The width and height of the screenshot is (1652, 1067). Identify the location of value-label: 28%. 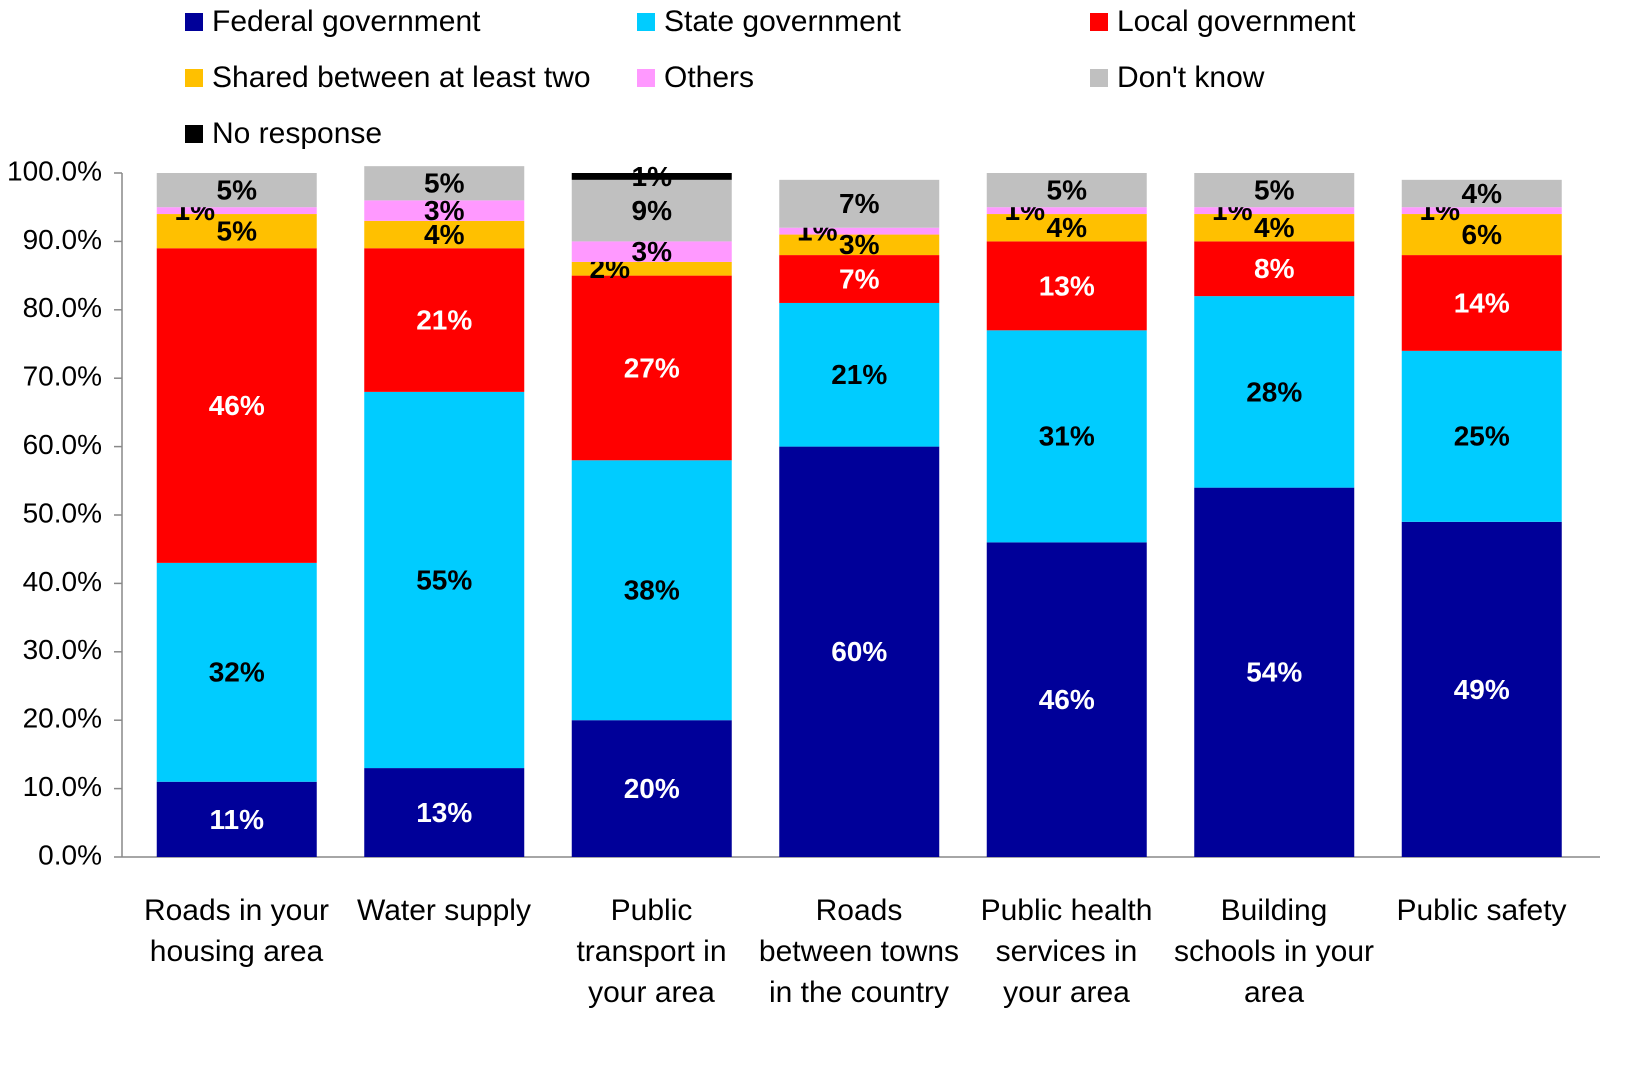
(1274, 391).